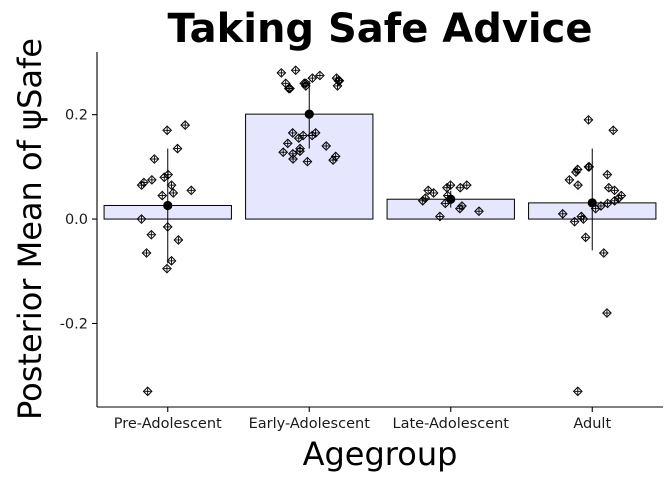  I want to click on x-tick-label: Early-Adolescent, so click(310, 424).